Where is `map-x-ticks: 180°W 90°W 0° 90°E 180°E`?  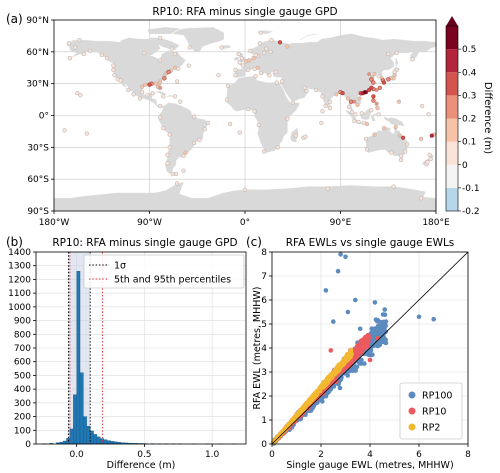 map-x-ticks: 180°W 90°W 0° 90°E 180°E is located at coordinates (244, 219).